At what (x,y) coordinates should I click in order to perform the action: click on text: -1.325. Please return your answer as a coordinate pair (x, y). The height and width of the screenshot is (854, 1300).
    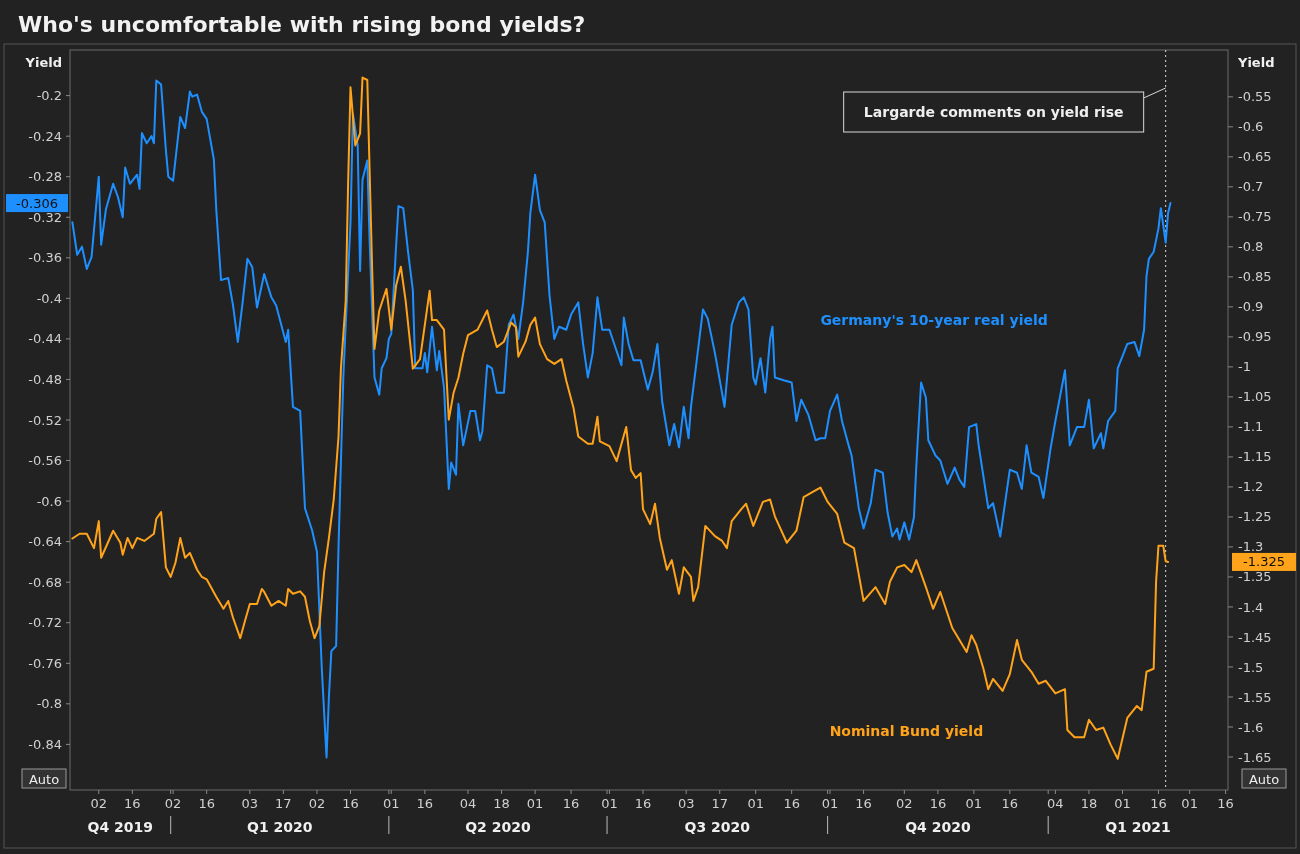
    Looking at the image, I should click on (1264, 562).